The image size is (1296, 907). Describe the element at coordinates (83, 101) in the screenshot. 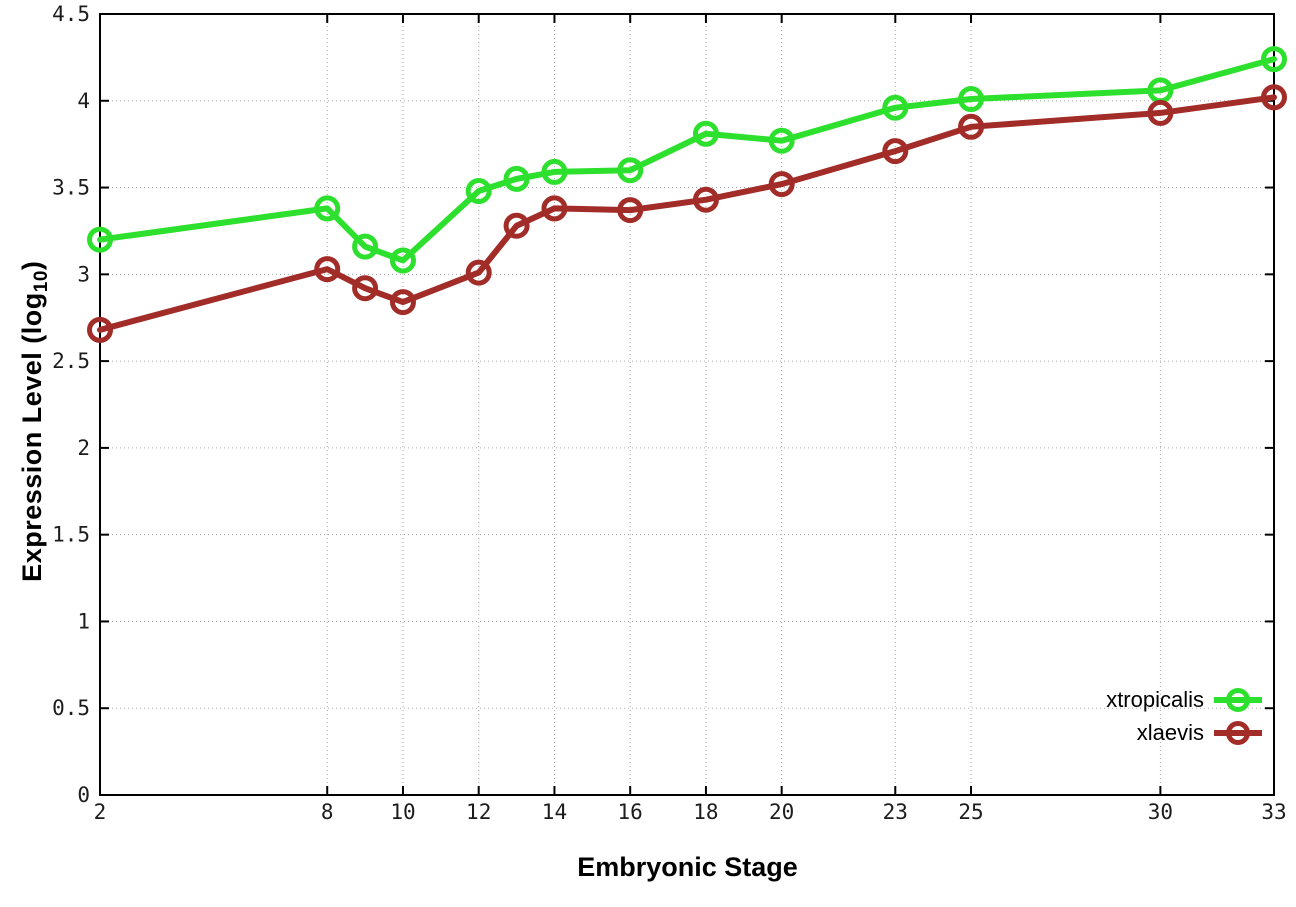

I see `y-tick-label: 4` at that location.